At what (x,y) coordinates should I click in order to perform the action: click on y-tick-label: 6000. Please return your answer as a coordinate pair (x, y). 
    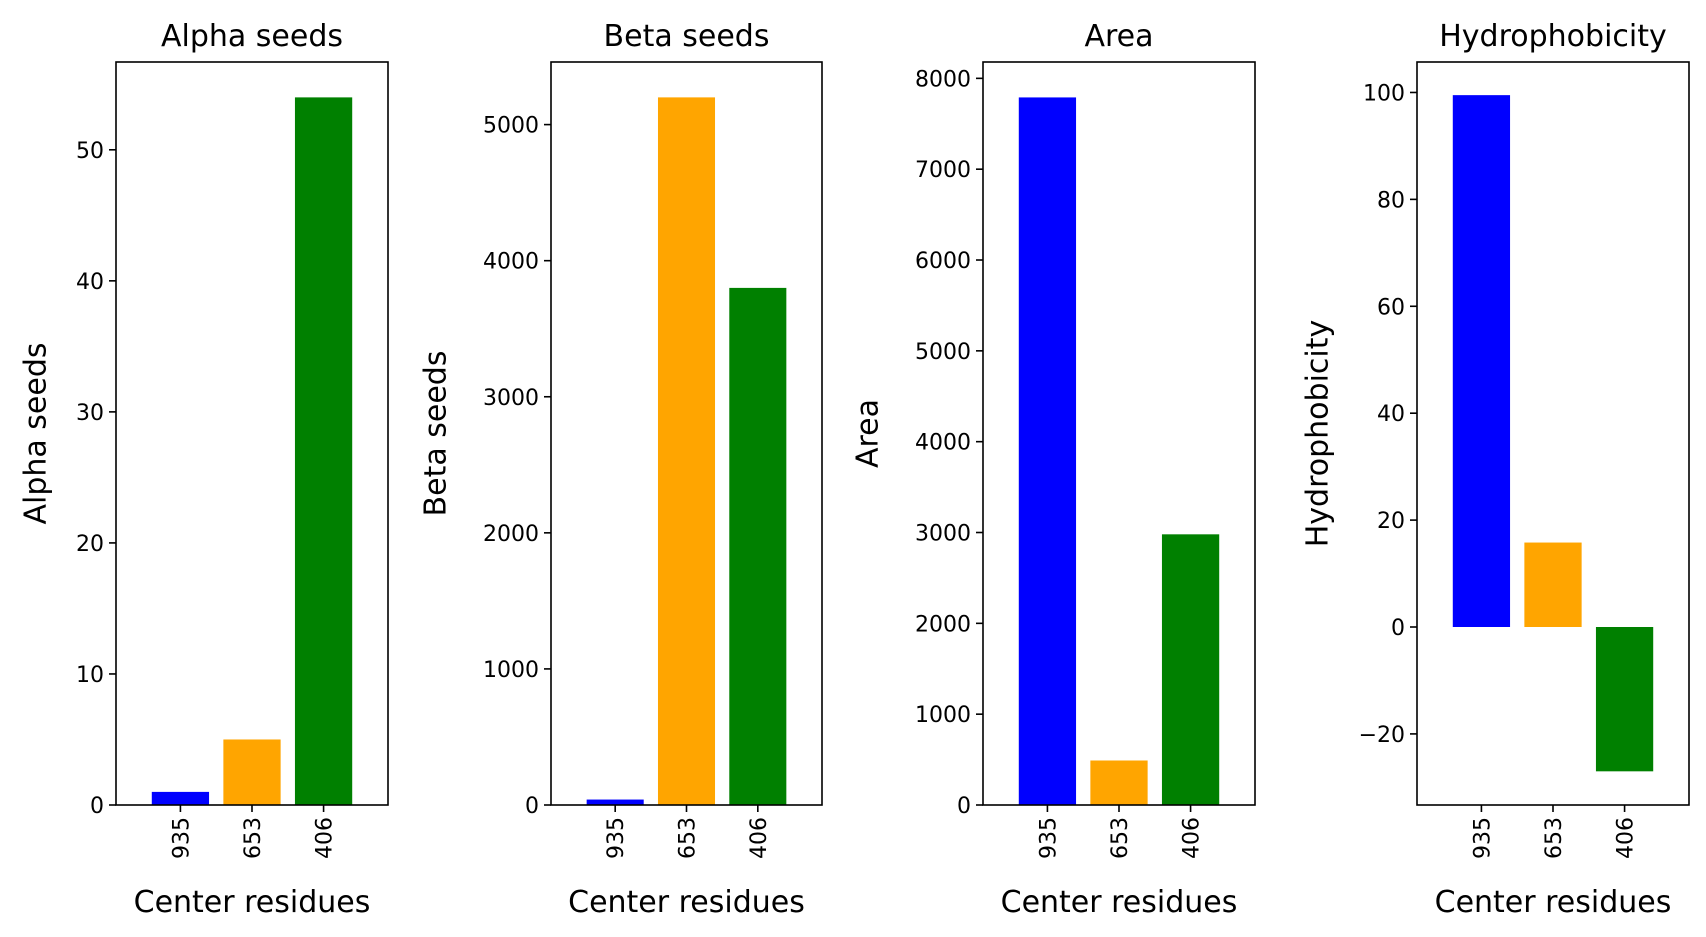
    Looking at the image, I should click on (943, 261).